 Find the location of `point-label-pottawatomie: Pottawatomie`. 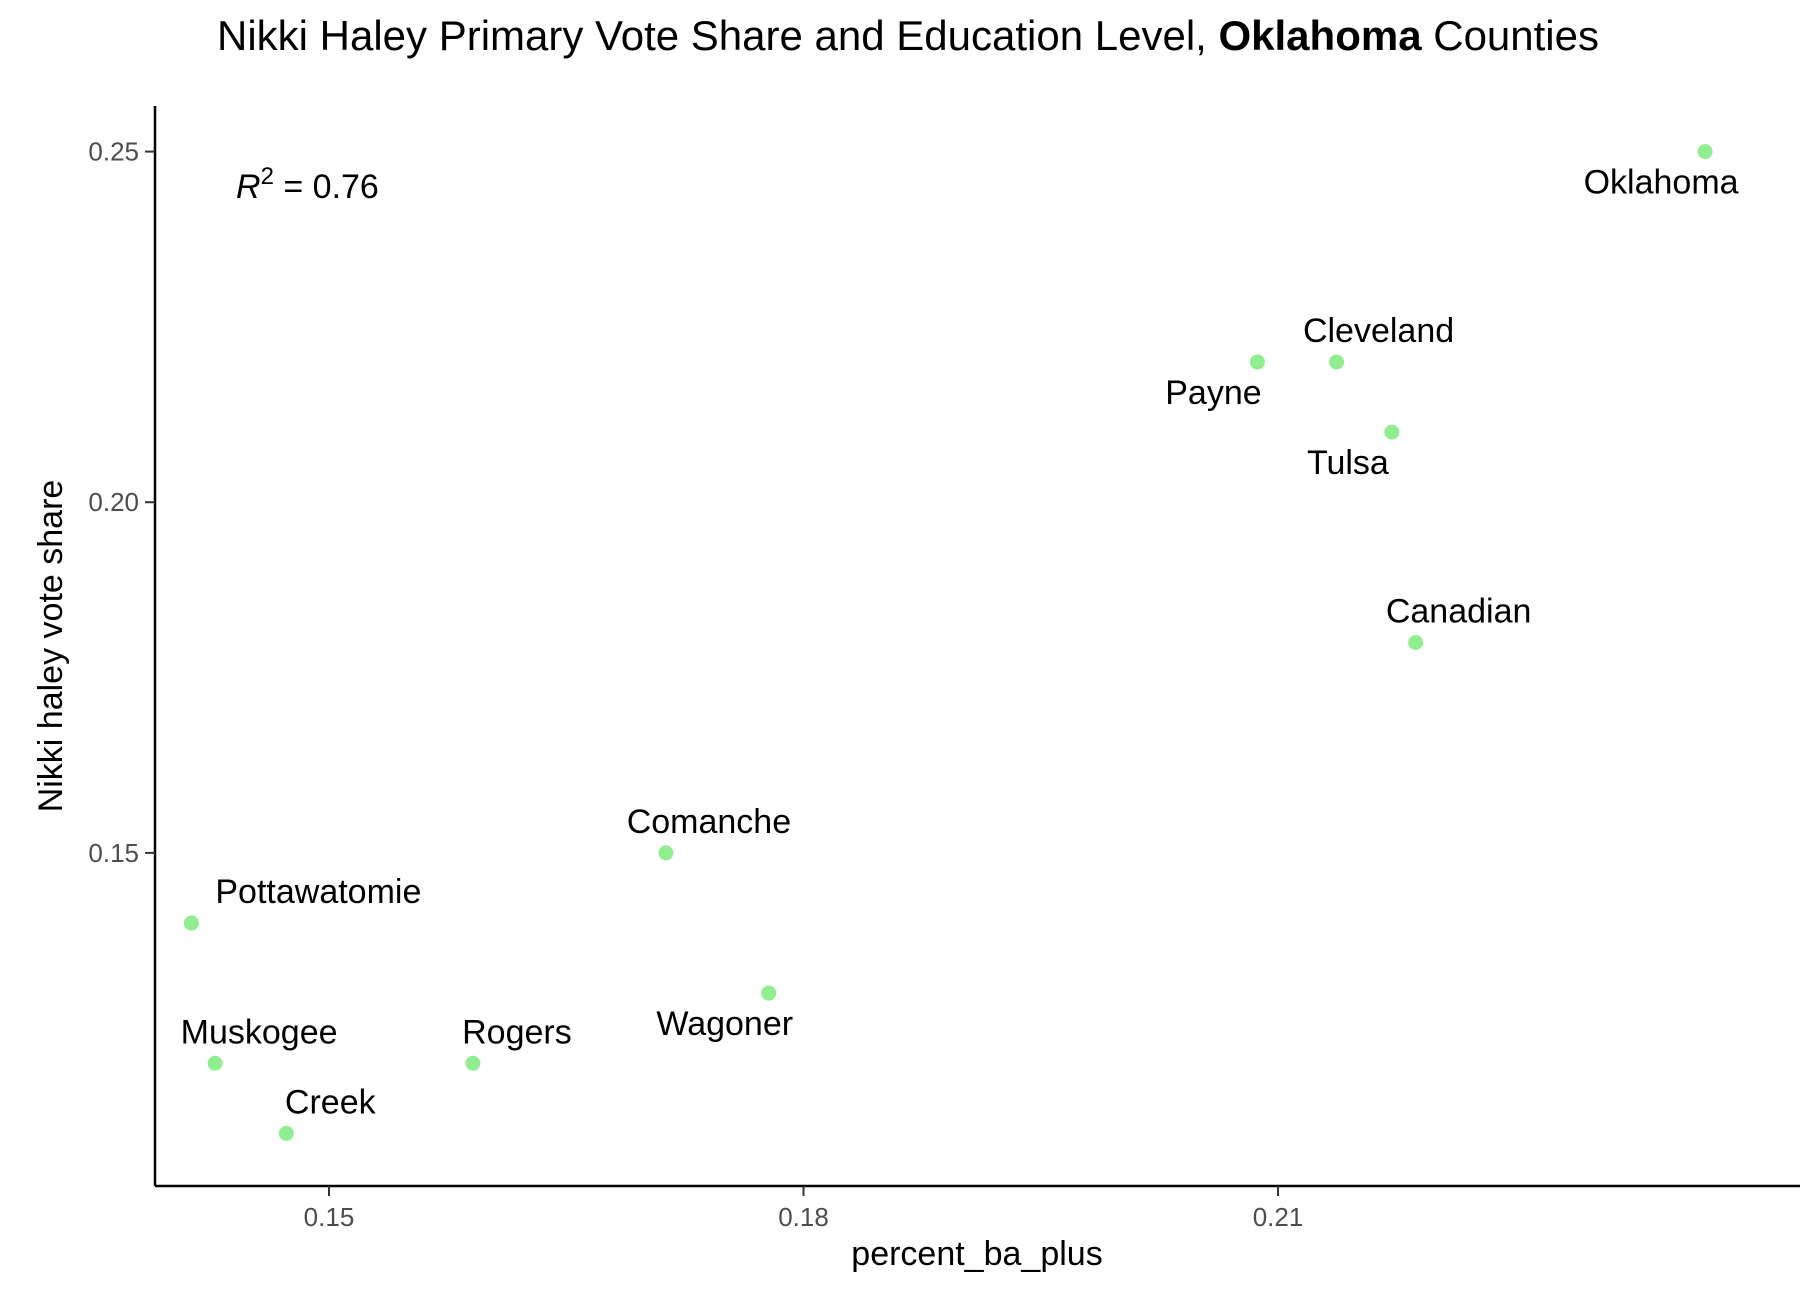

point-label-pottawatomie: Pottawatomie is located at coordinates (318, 892).